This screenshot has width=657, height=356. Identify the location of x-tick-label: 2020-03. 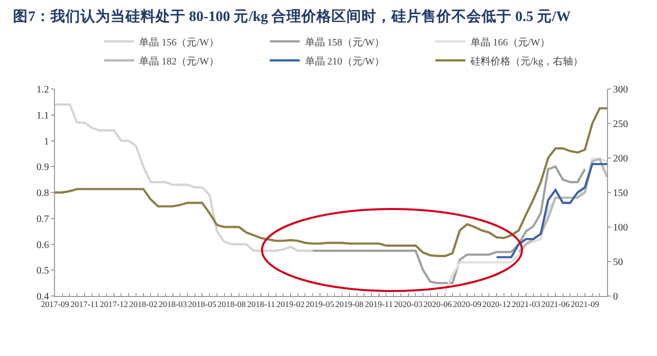
(408, 304).